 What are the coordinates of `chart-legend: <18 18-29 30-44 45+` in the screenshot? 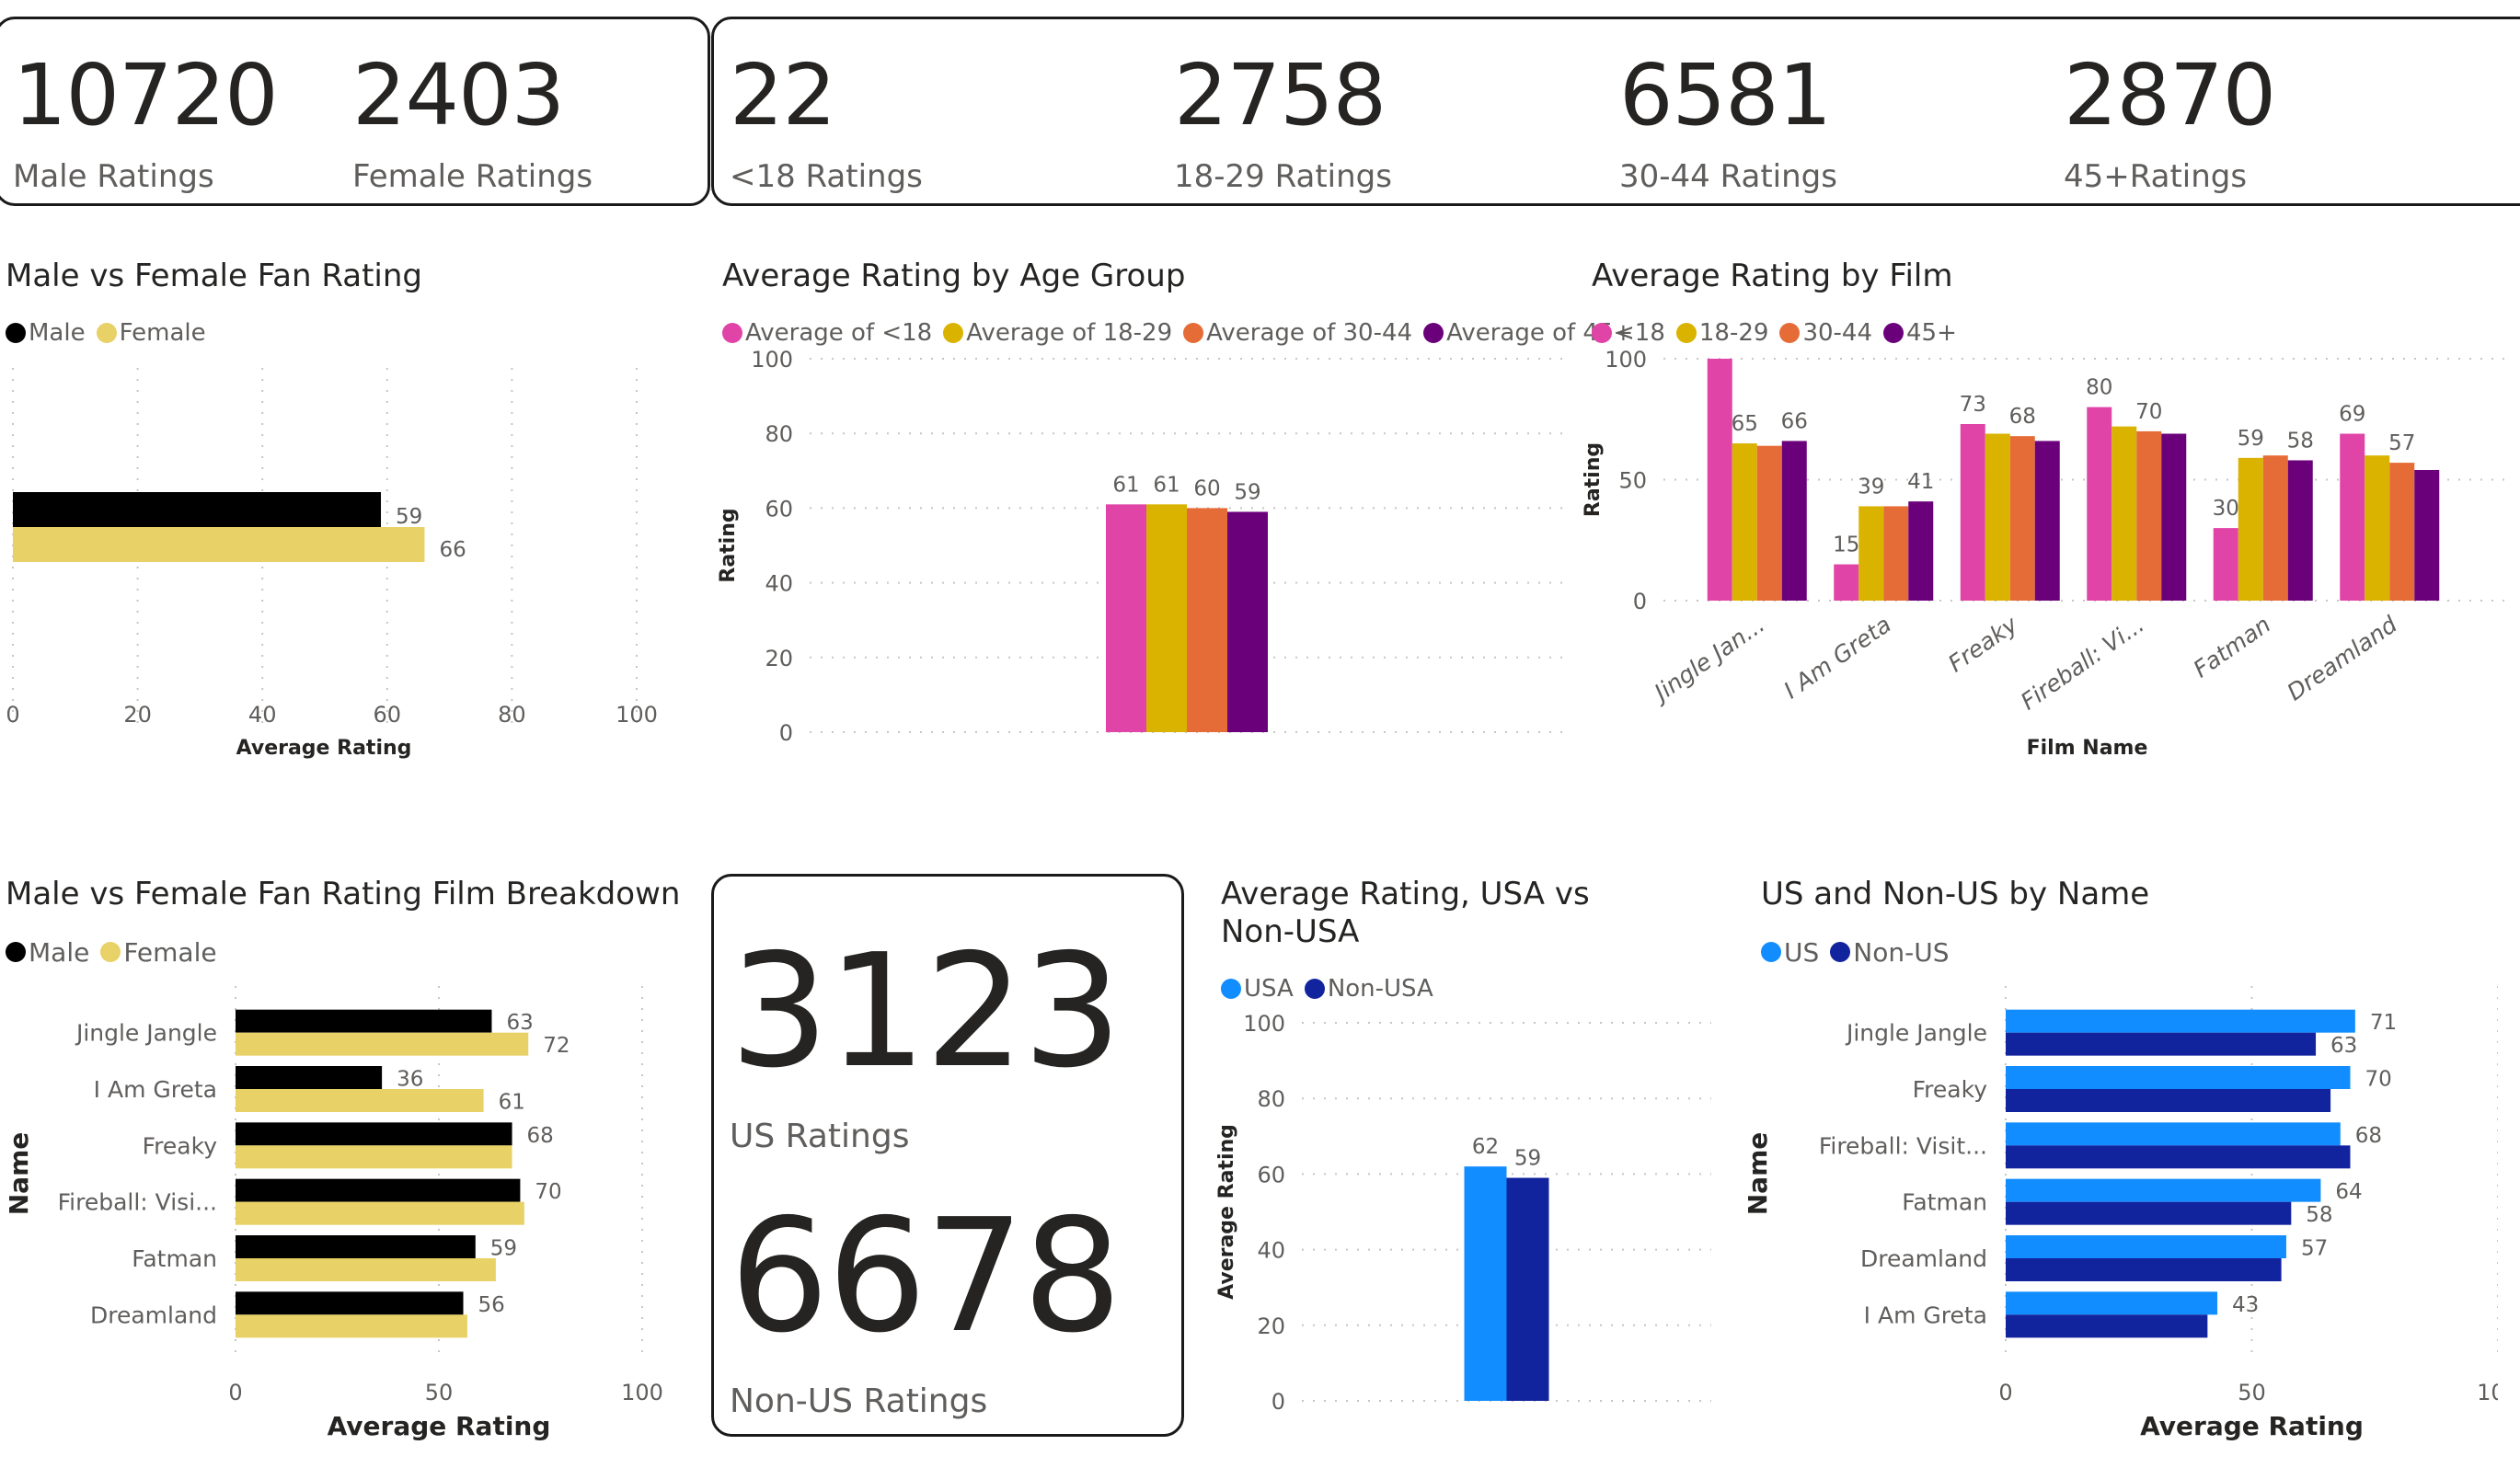 It's located at (2056, 333).